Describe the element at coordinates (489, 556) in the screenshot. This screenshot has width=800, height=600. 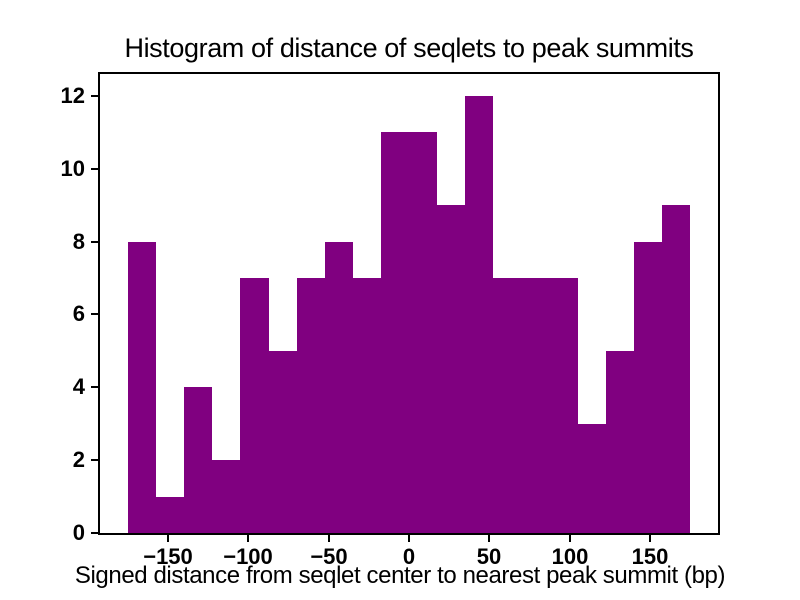
I see `x-tick-label: 50` at that location.